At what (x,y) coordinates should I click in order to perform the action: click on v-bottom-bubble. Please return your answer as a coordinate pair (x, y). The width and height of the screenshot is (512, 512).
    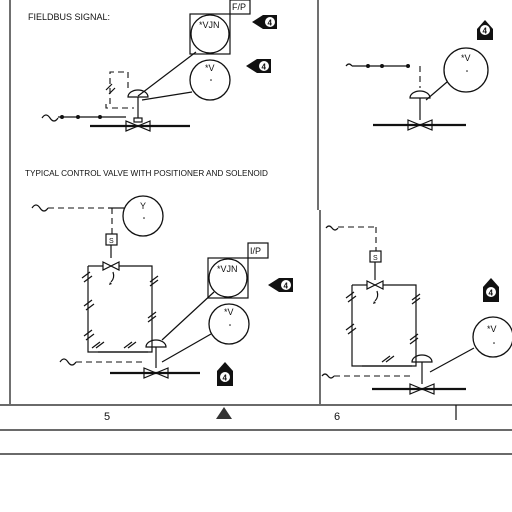
    Looking at the image, I should click on (229, 324).